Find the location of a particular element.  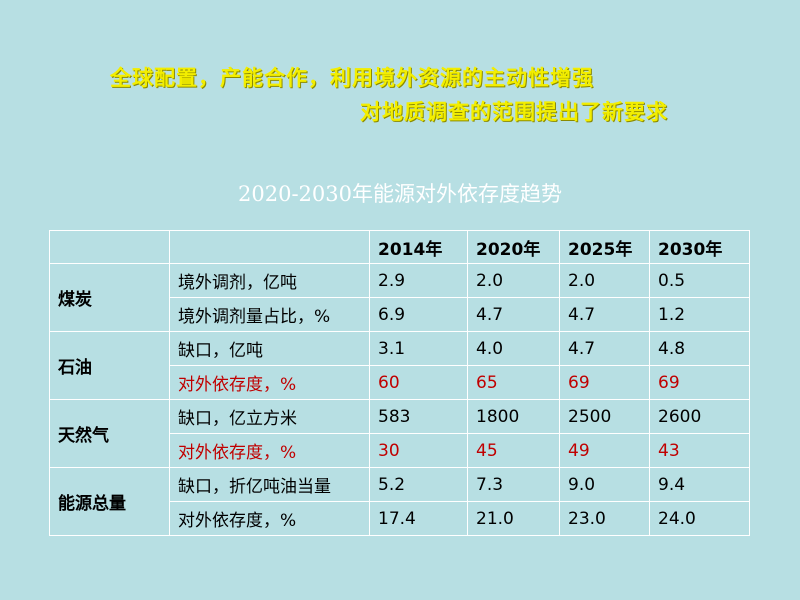

value-cell: 6.9 is located at coordinates (418, 314).